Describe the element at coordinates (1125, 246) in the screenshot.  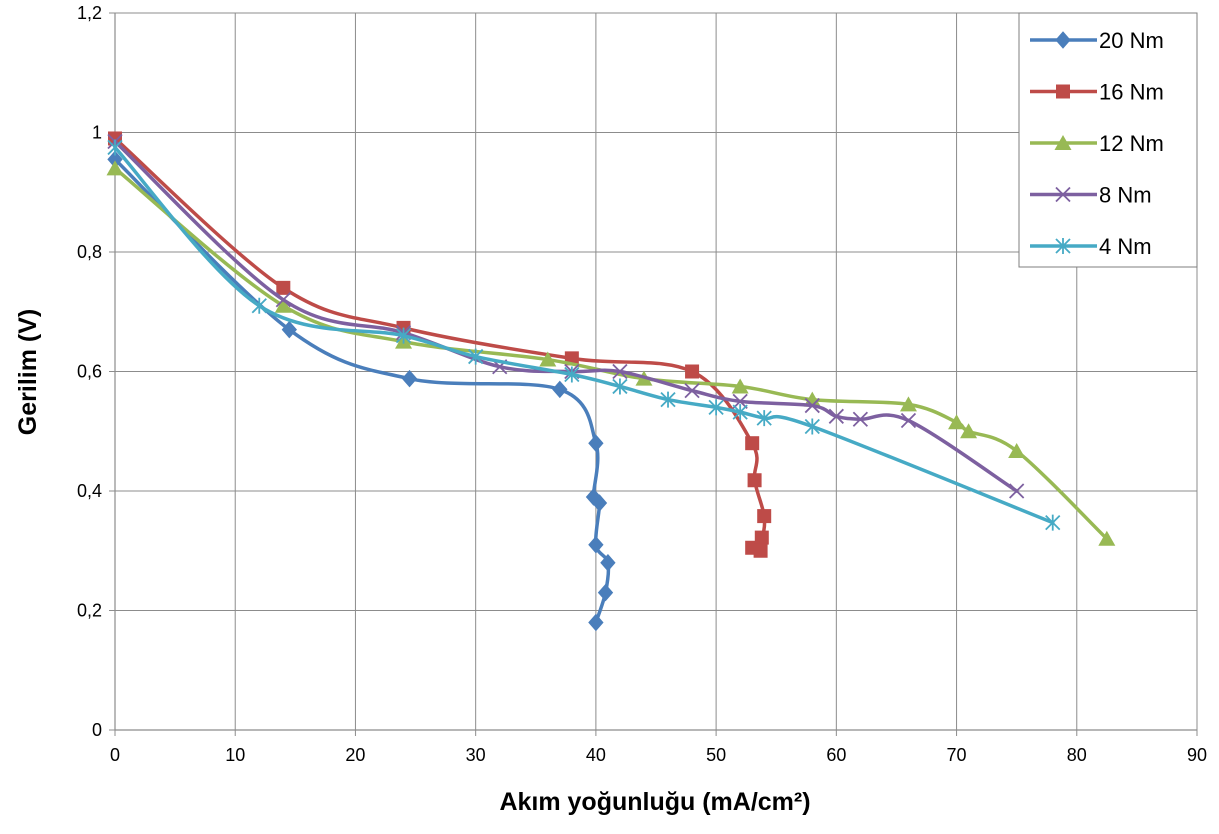
I see `legend-label: 4 Nm` at that location.